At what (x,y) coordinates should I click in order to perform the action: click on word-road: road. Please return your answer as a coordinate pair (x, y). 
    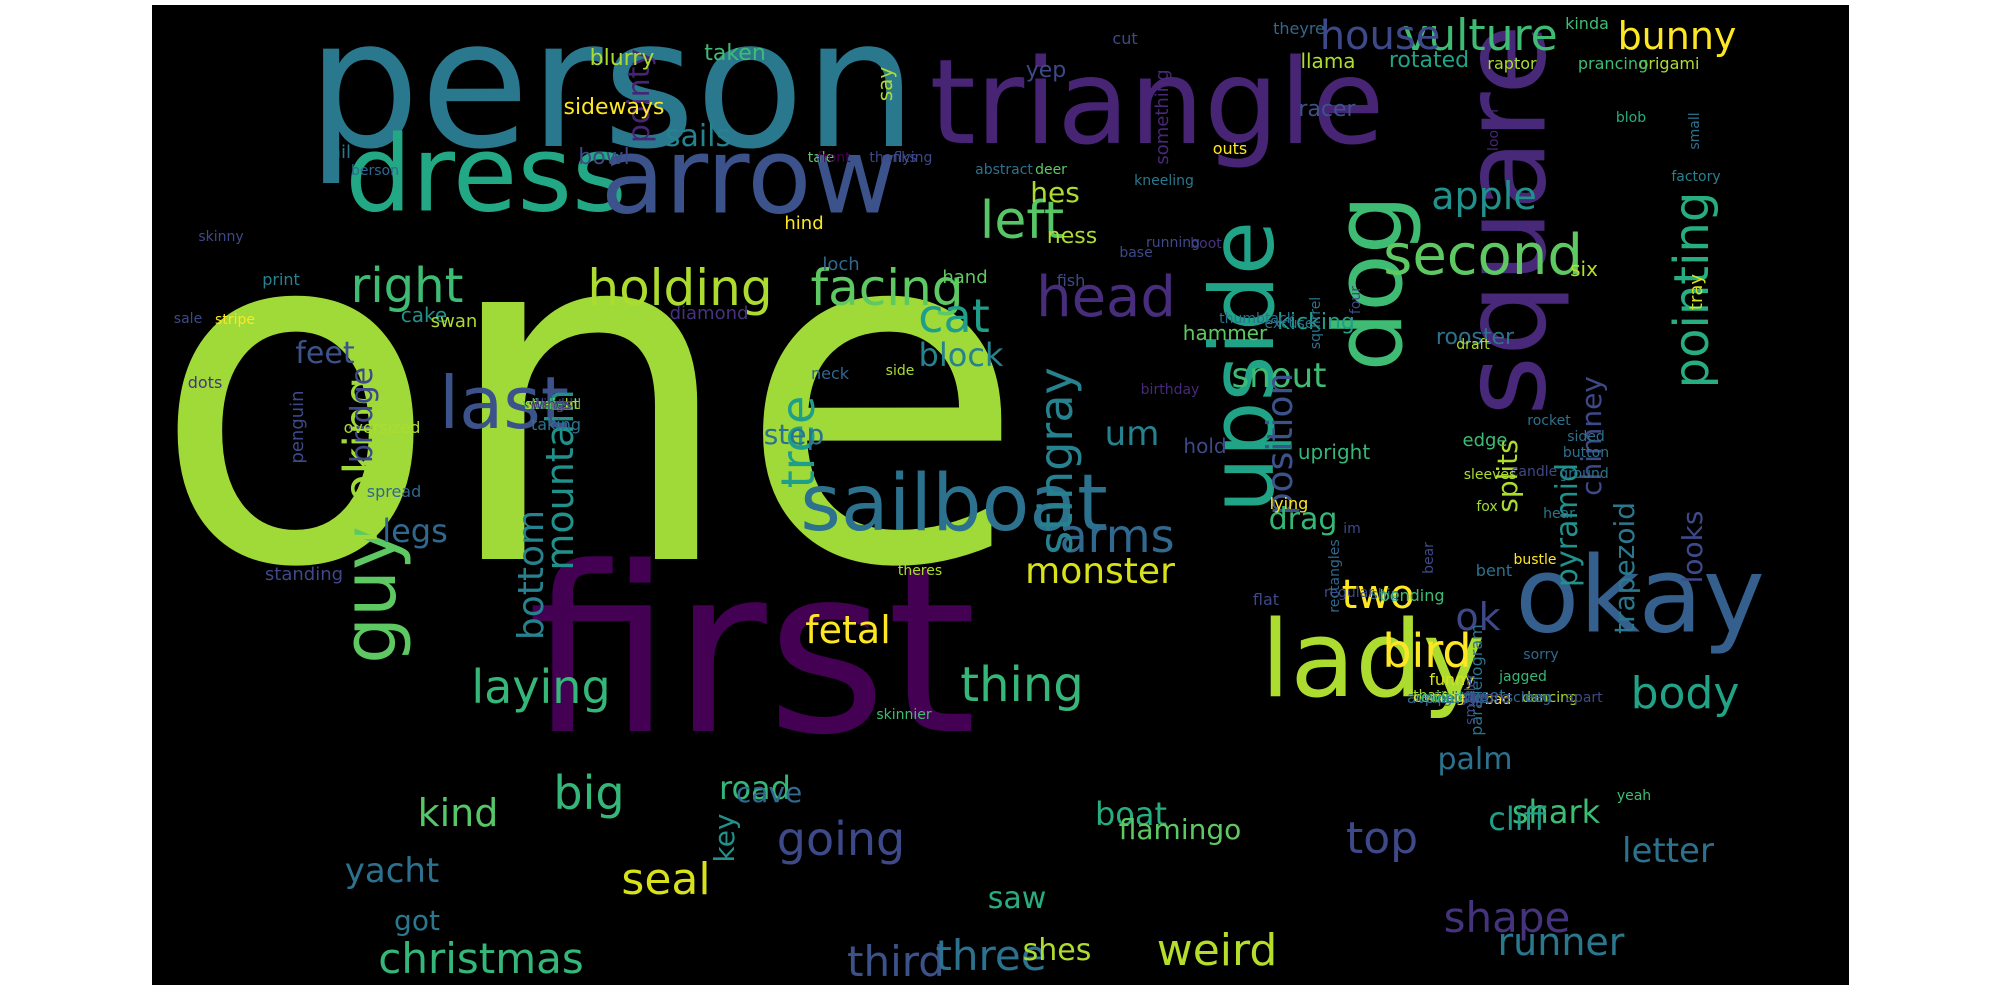
    Looking at the image, I should click on (755, 788).